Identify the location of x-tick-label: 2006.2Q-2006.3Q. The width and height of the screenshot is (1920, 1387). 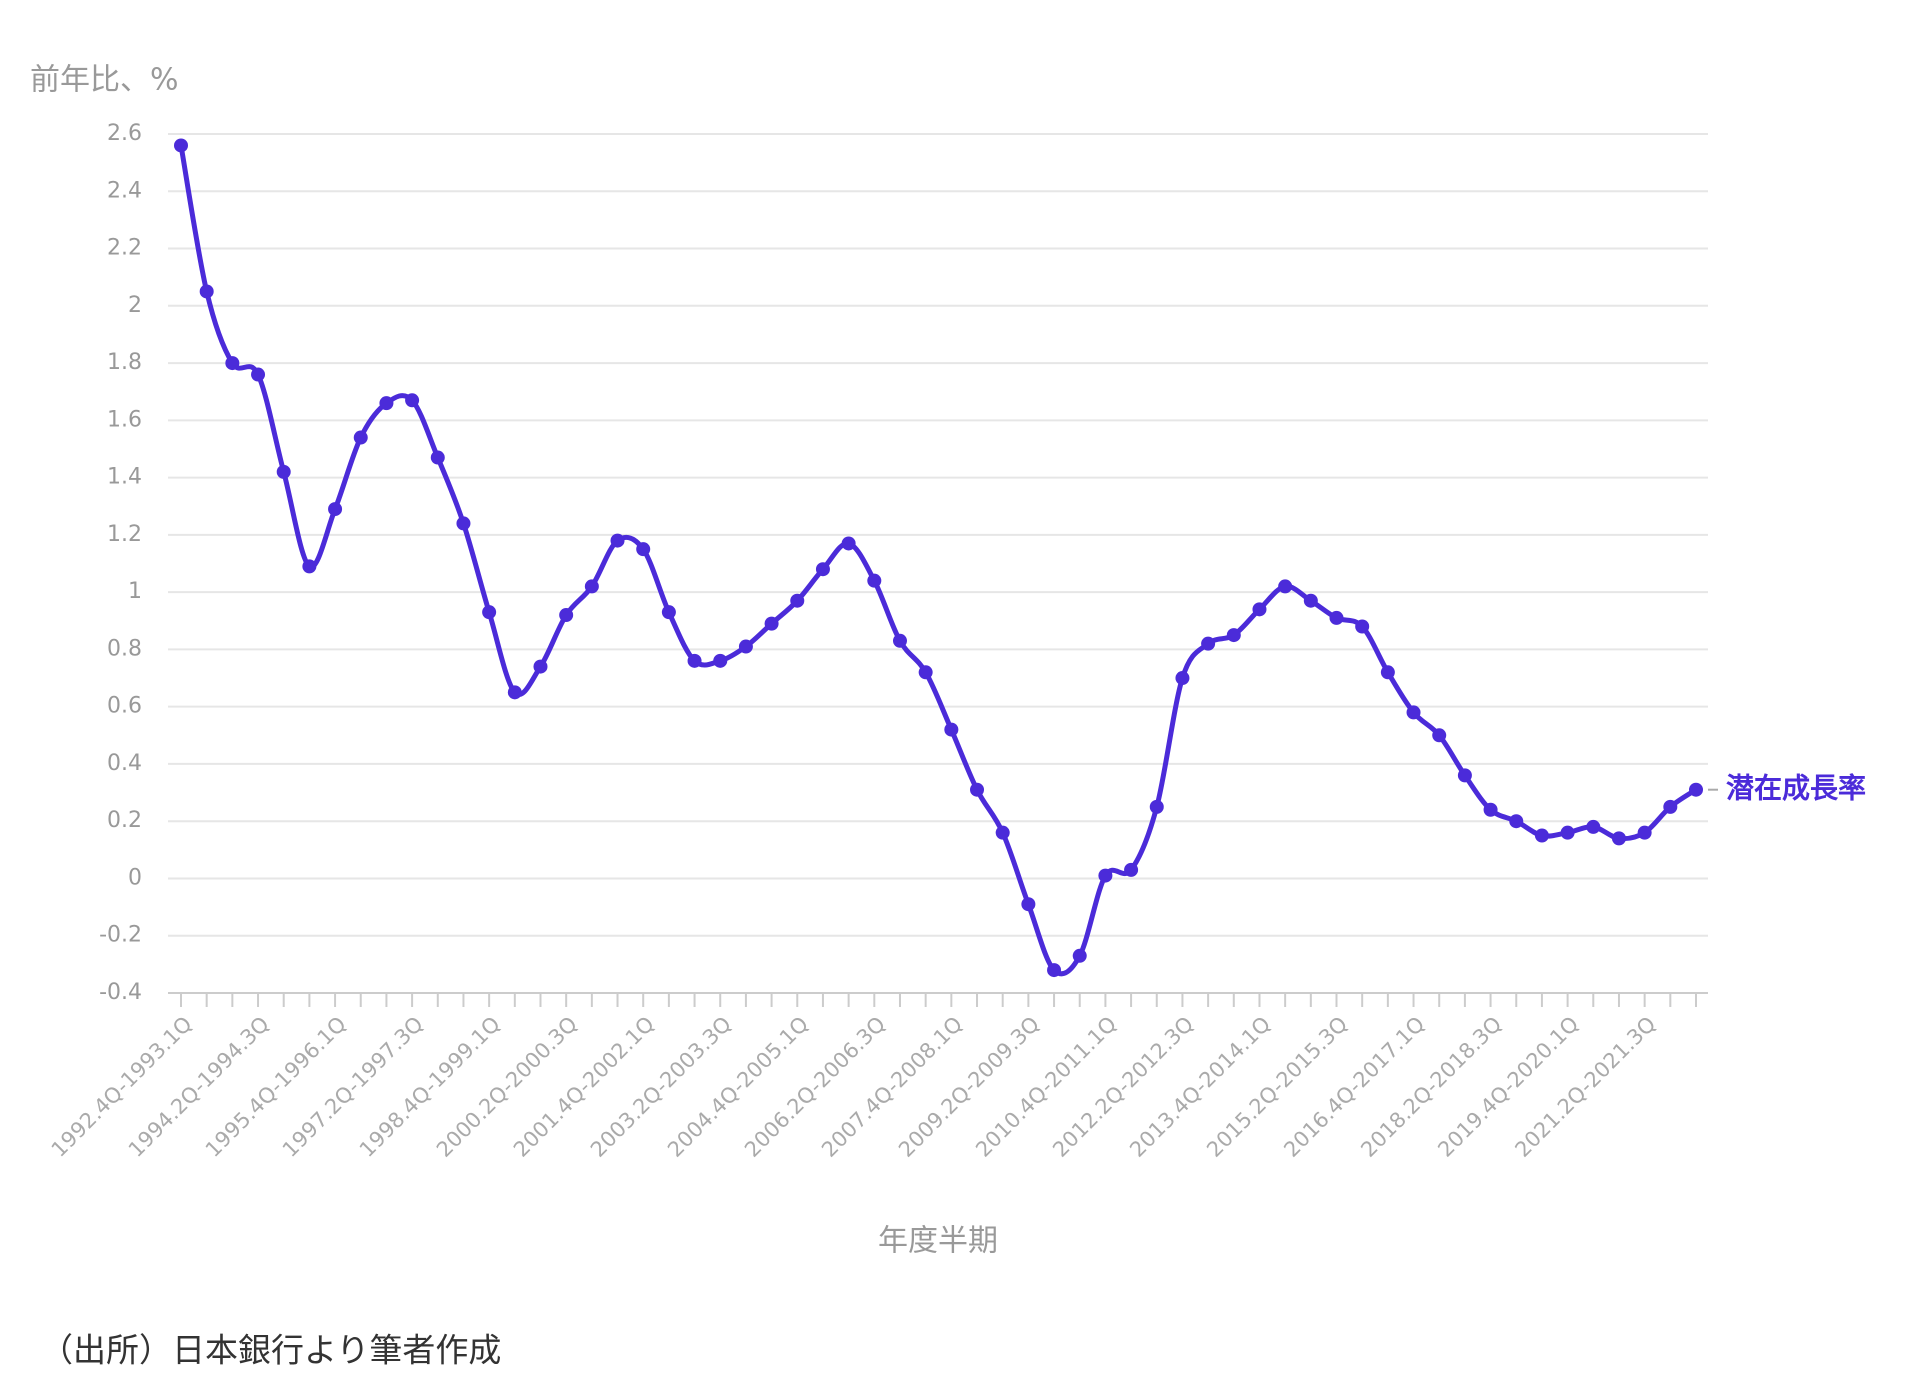
(815, 1087).